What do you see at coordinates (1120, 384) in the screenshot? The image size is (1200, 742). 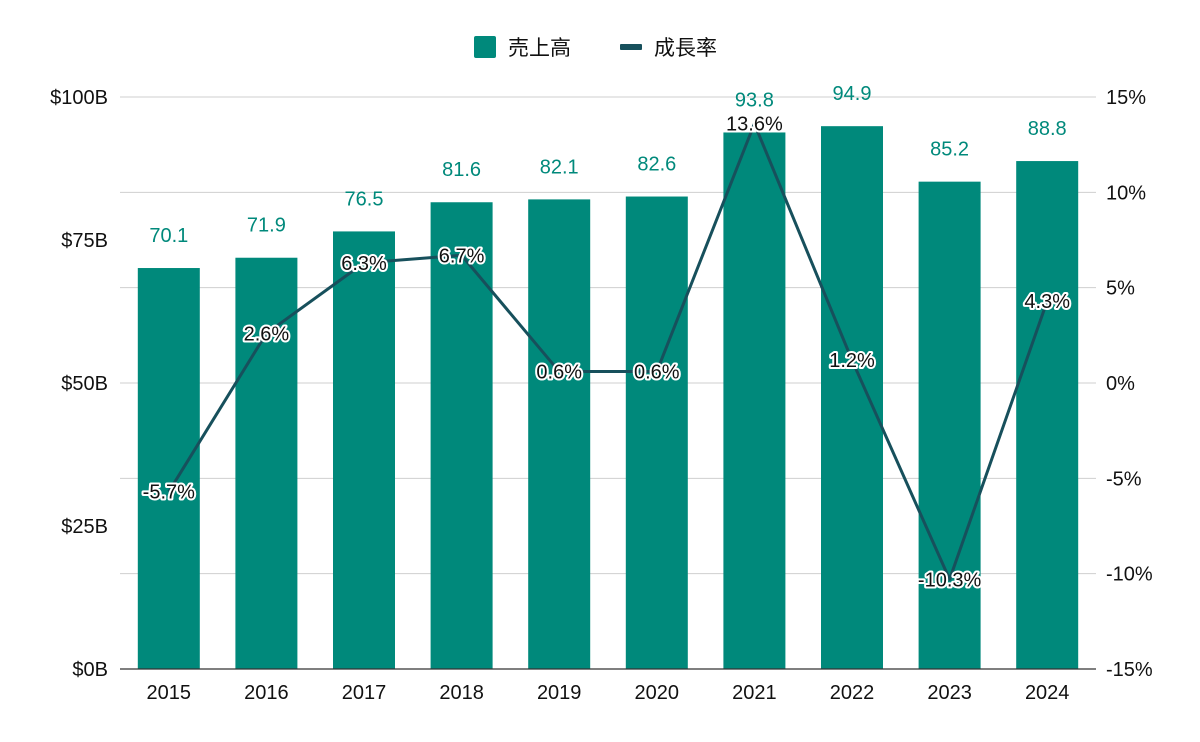 I see `y-right-tick-label: 0%` at bounding box center [1120, 384].